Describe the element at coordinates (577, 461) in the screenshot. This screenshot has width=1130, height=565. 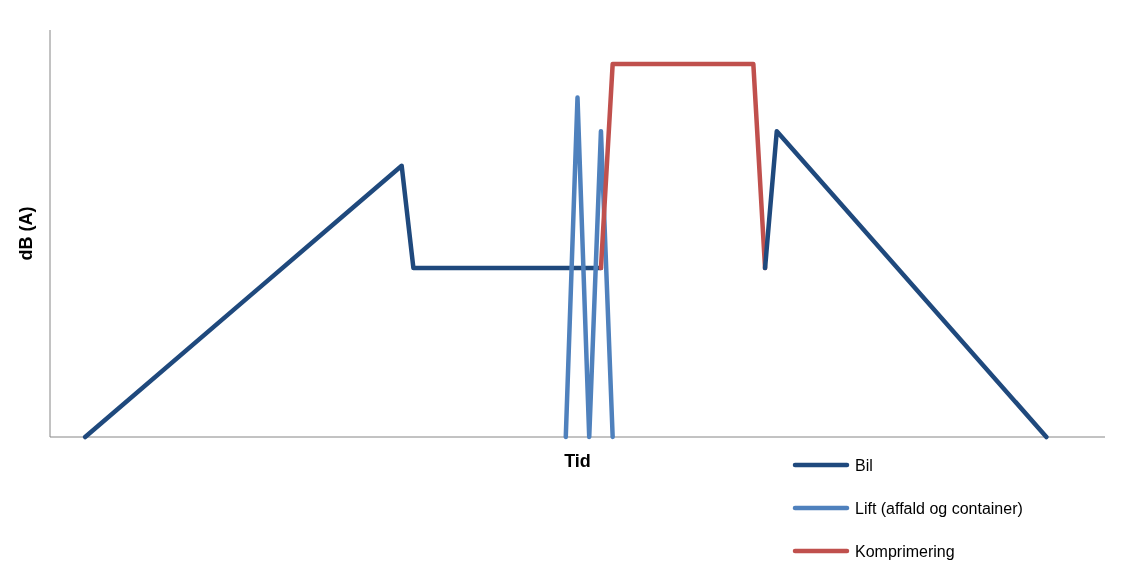
I see `x-axis-title: Tid` at that location.